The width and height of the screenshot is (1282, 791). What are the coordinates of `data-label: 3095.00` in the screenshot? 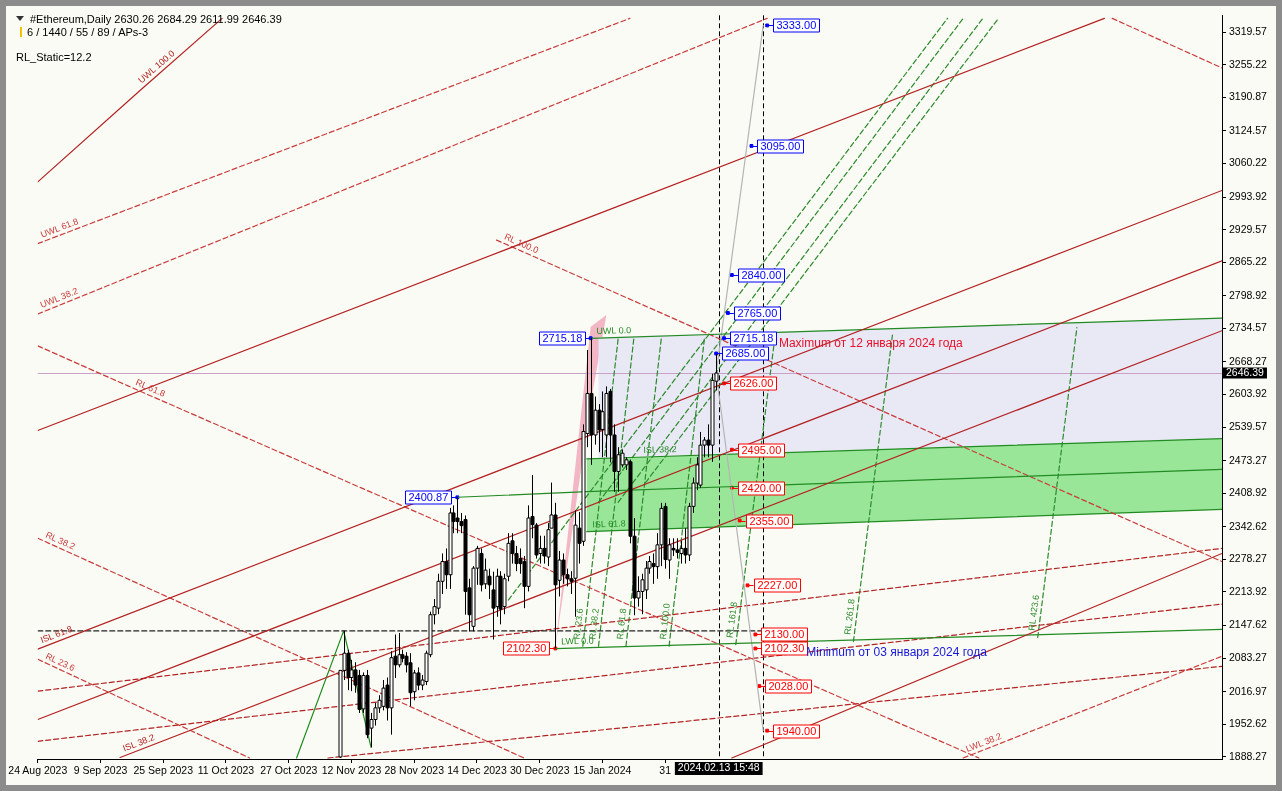 It's located at (780, 146).